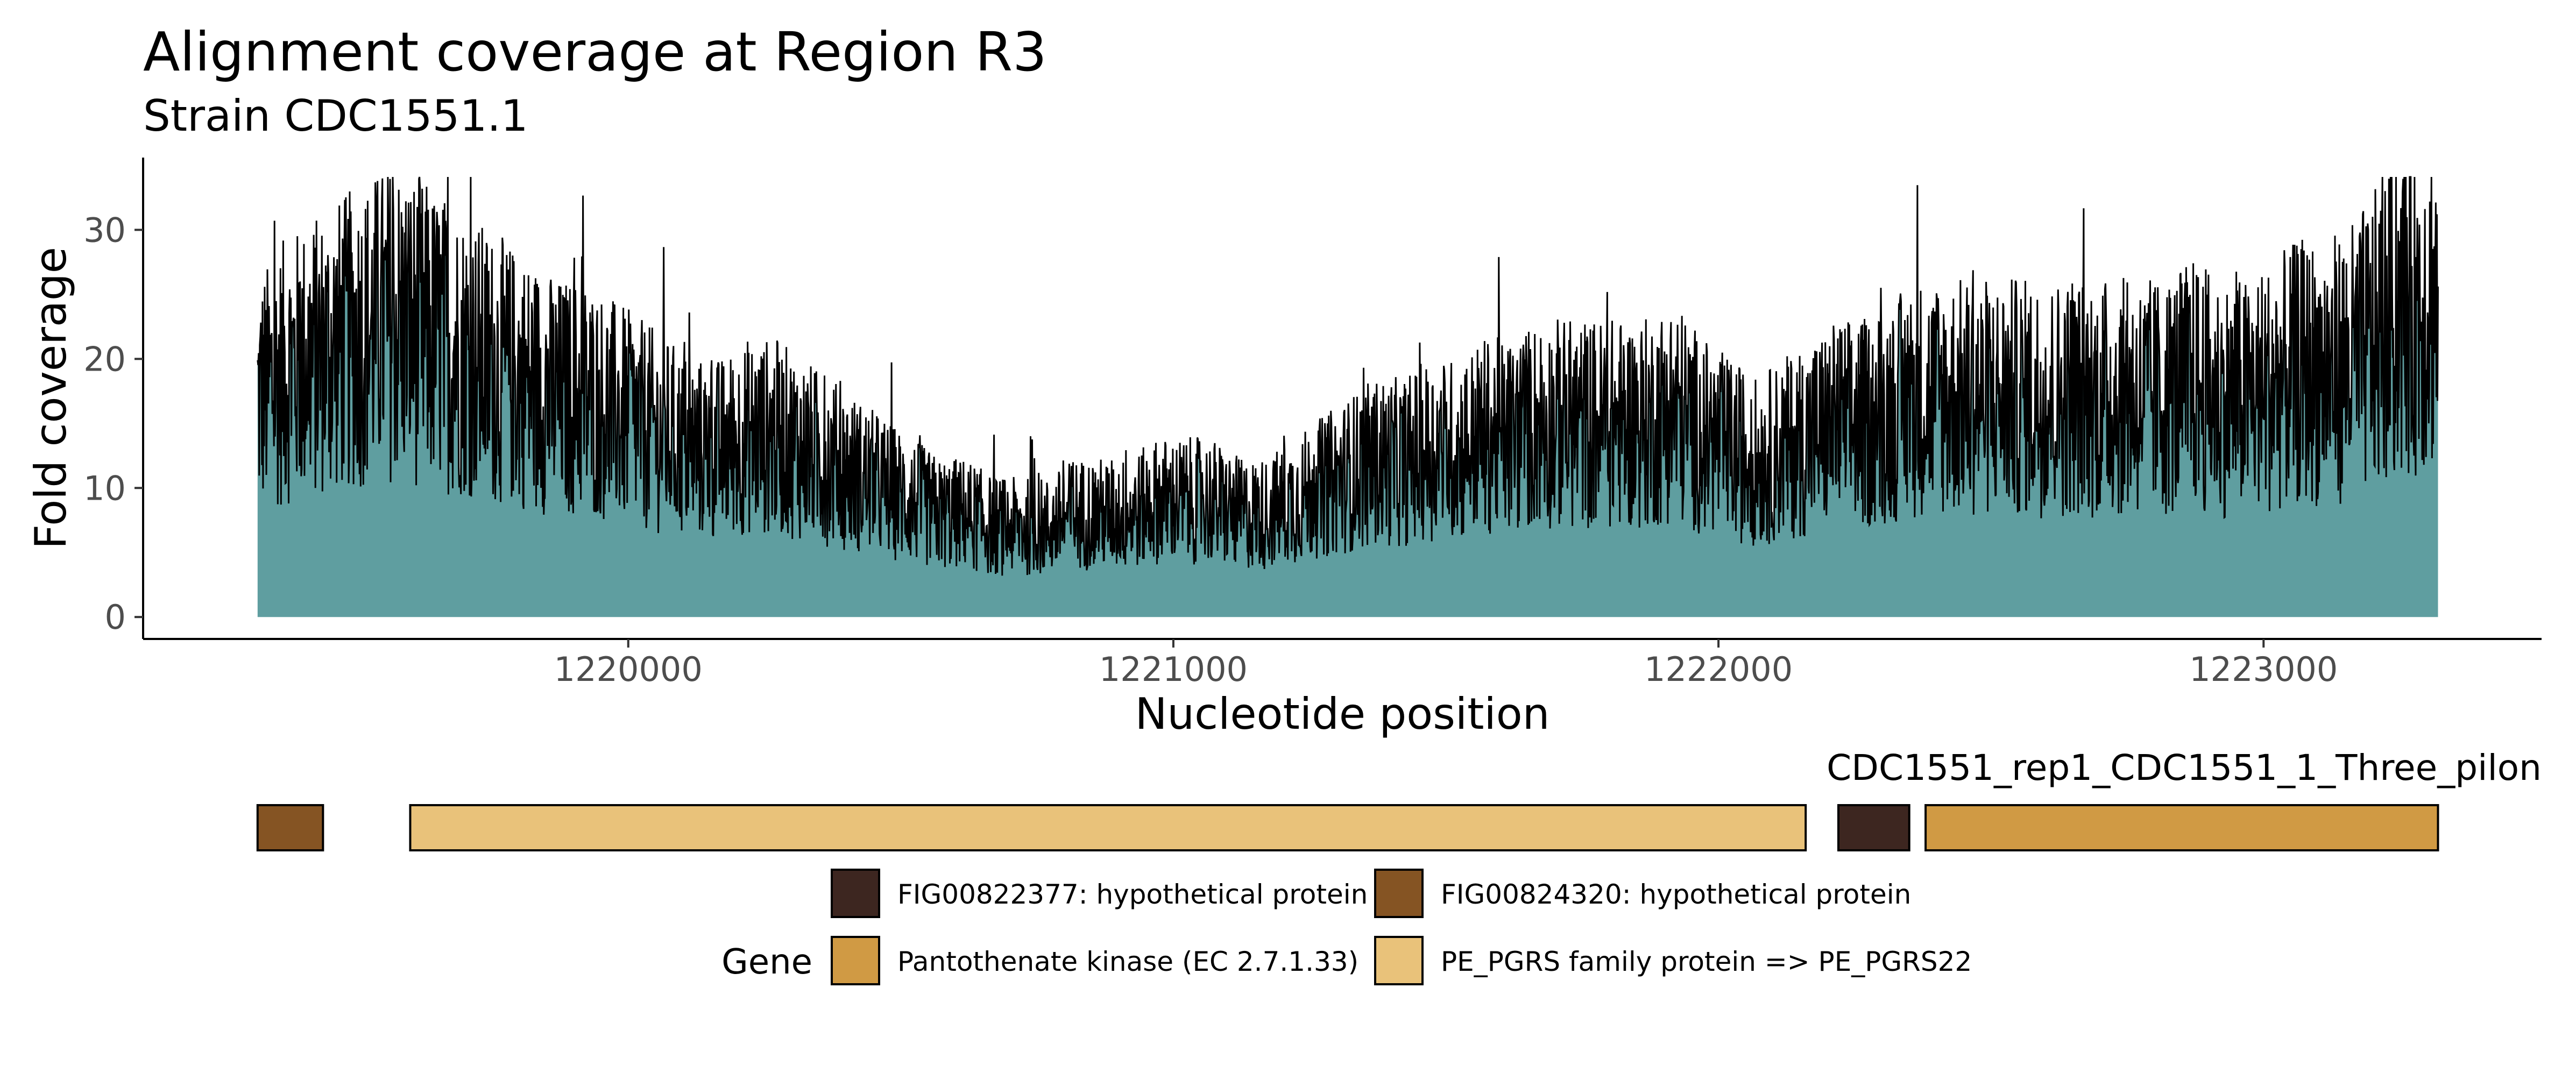  Describe the element at coordinates (1676, 894) in the screenshot. I see `legend-item-label: FIG00824320: hypothetical protein` at that location.